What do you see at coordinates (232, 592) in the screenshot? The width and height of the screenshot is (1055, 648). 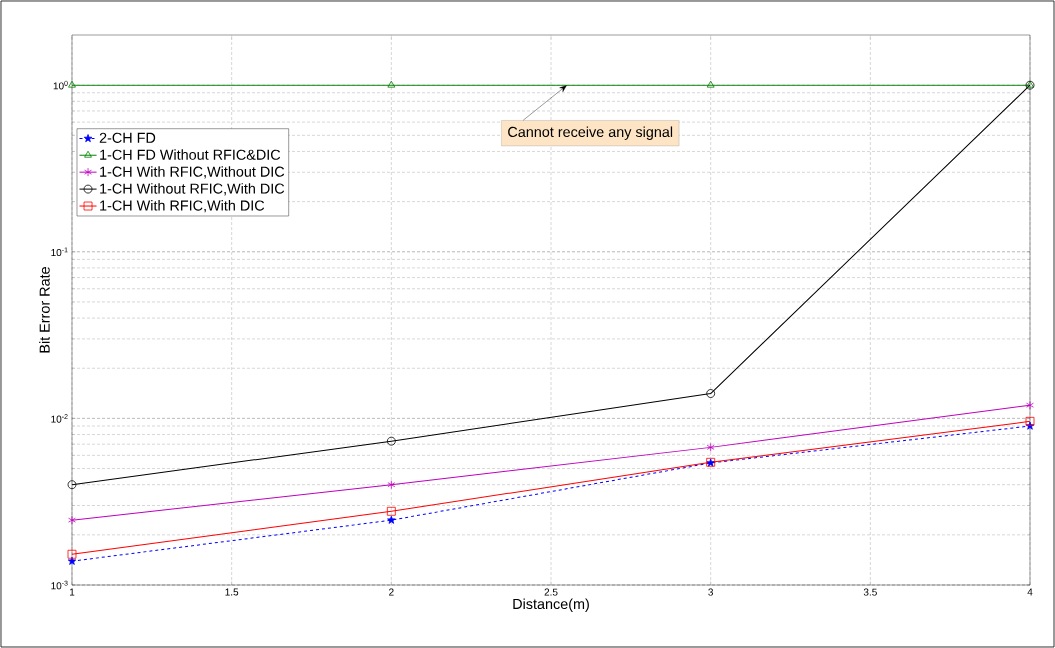 I see `x-tick-label: 1.5` at bounding box center [232, 592].